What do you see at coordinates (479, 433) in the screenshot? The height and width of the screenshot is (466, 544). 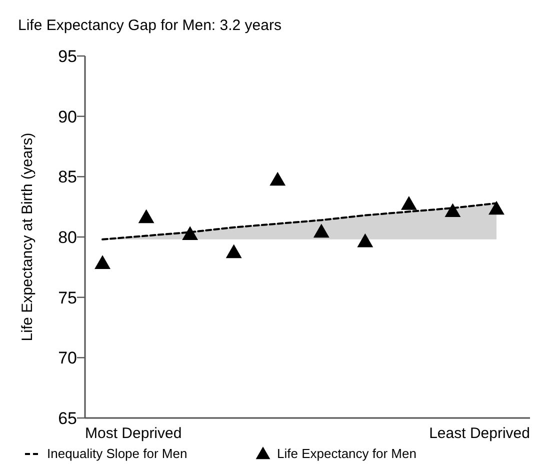 I see `text: Least Deprived` at bounding box center [479, 433].